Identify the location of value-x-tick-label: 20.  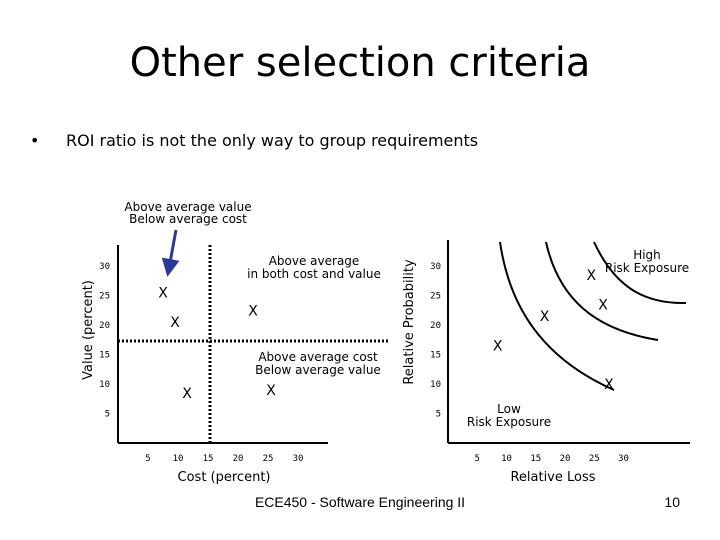
(238, 459).